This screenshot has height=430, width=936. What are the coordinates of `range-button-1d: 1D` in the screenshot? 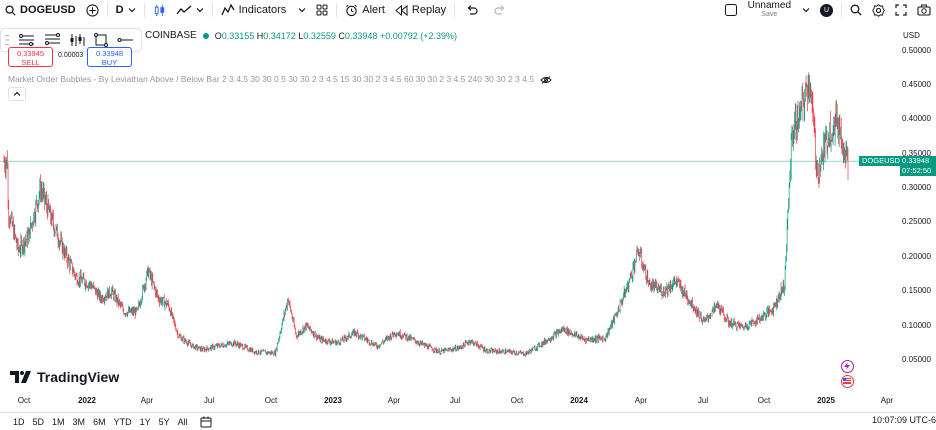 It's located at (19, 421).